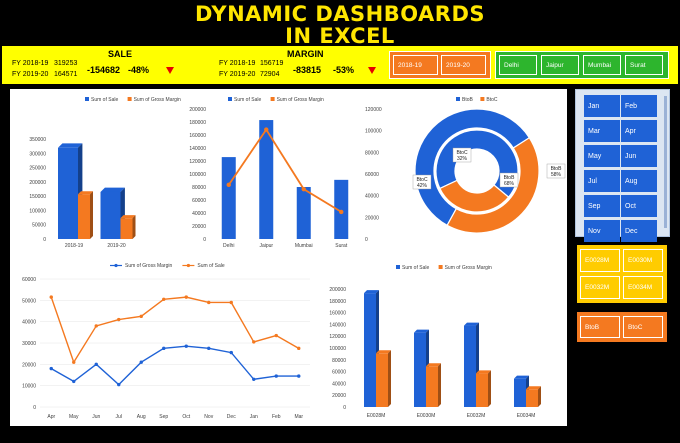 Image resolution: width=680 pixels, height=443 pixels. I want to click on employee-bar-margin-1-top, so click(433, 365).